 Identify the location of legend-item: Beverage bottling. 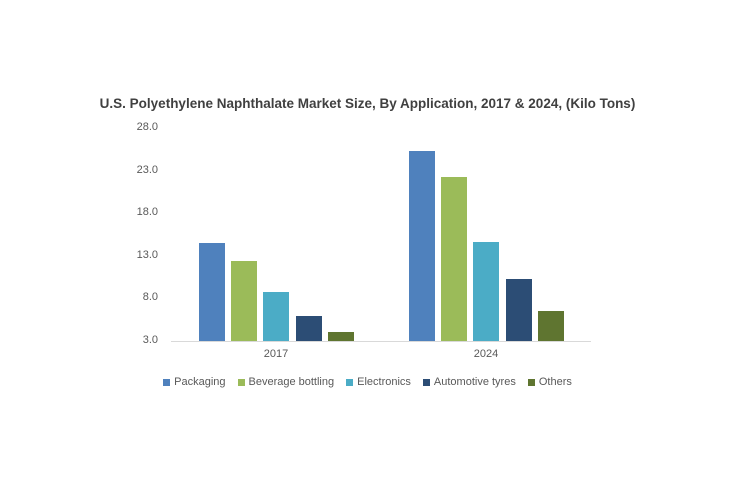
(286, 382).